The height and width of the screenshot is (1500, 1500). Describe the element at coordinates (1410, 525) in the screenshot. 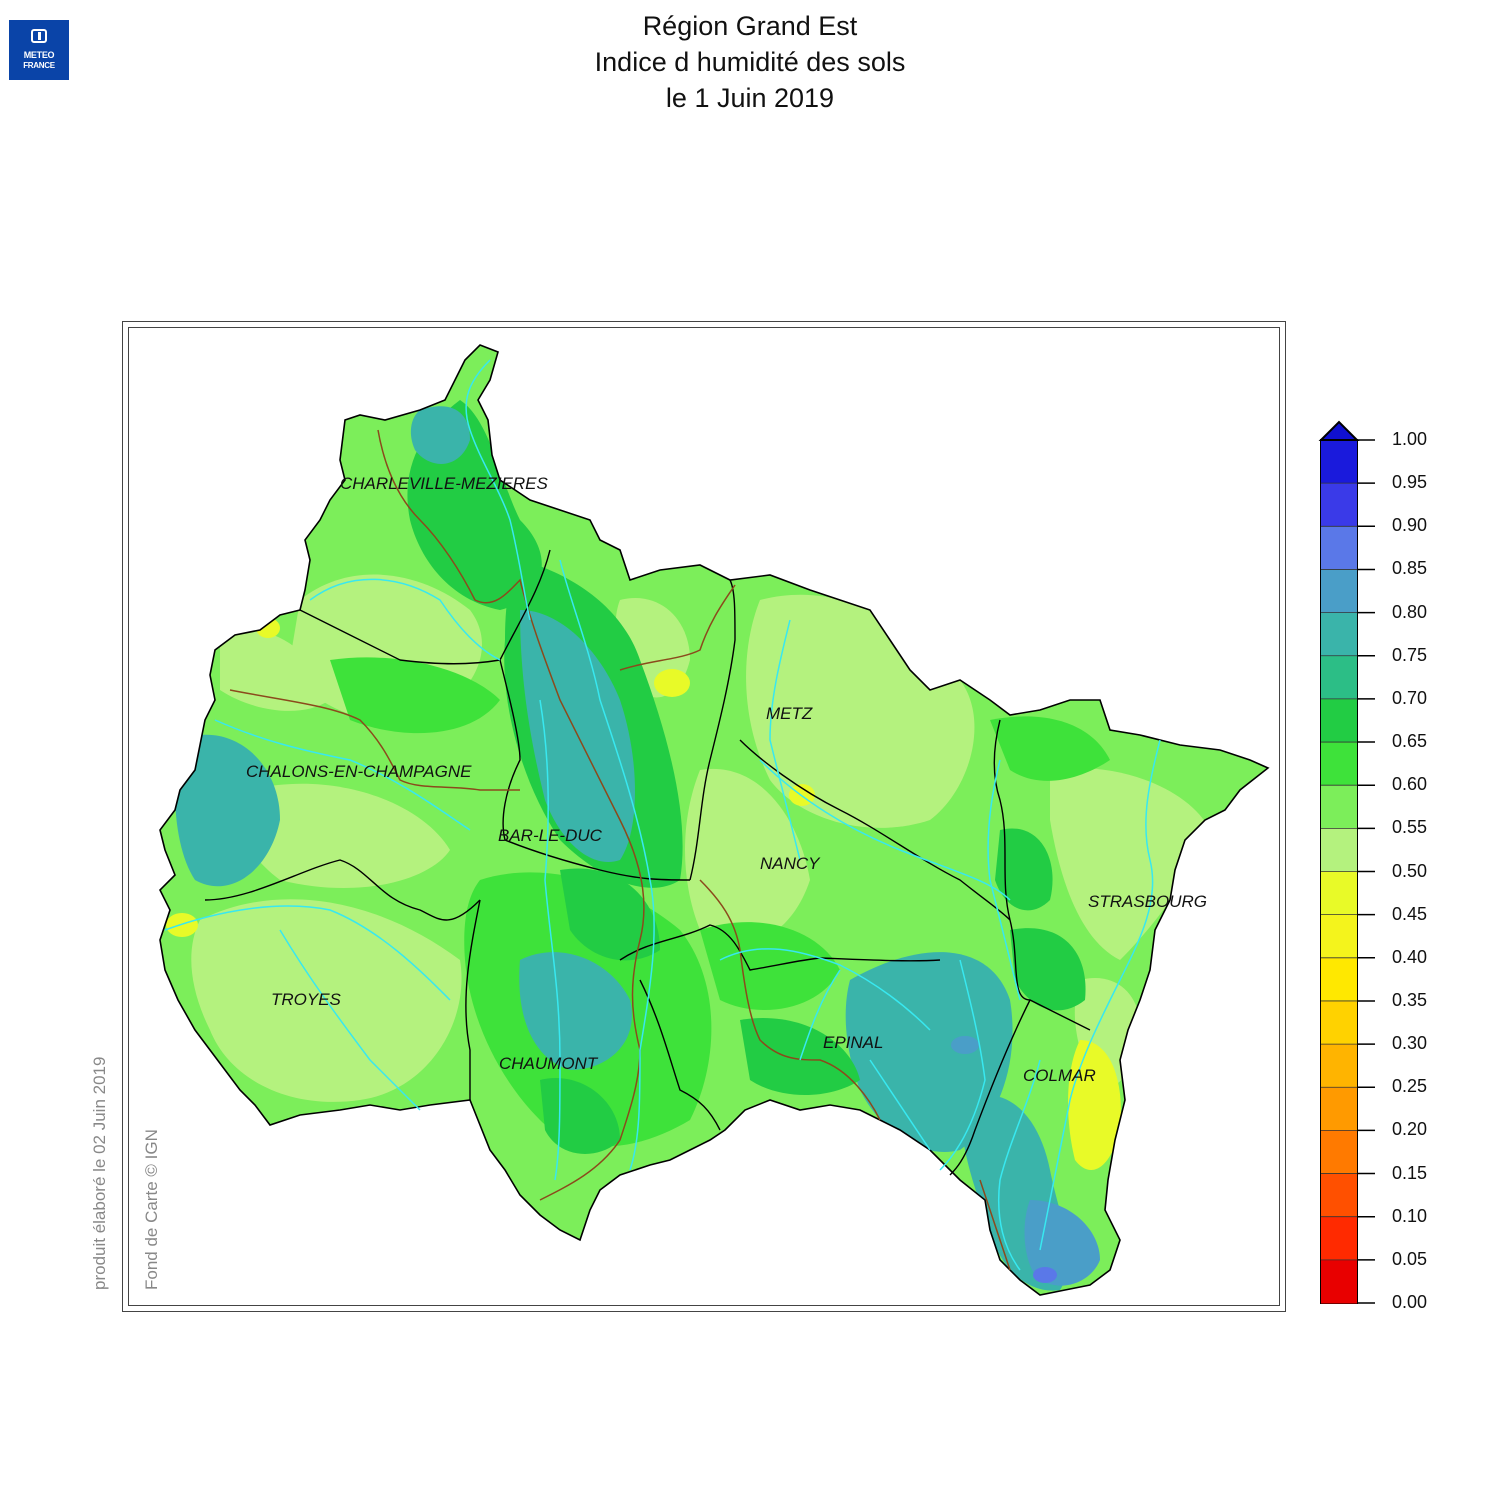

I see `legend-label: 0.90` at that location.